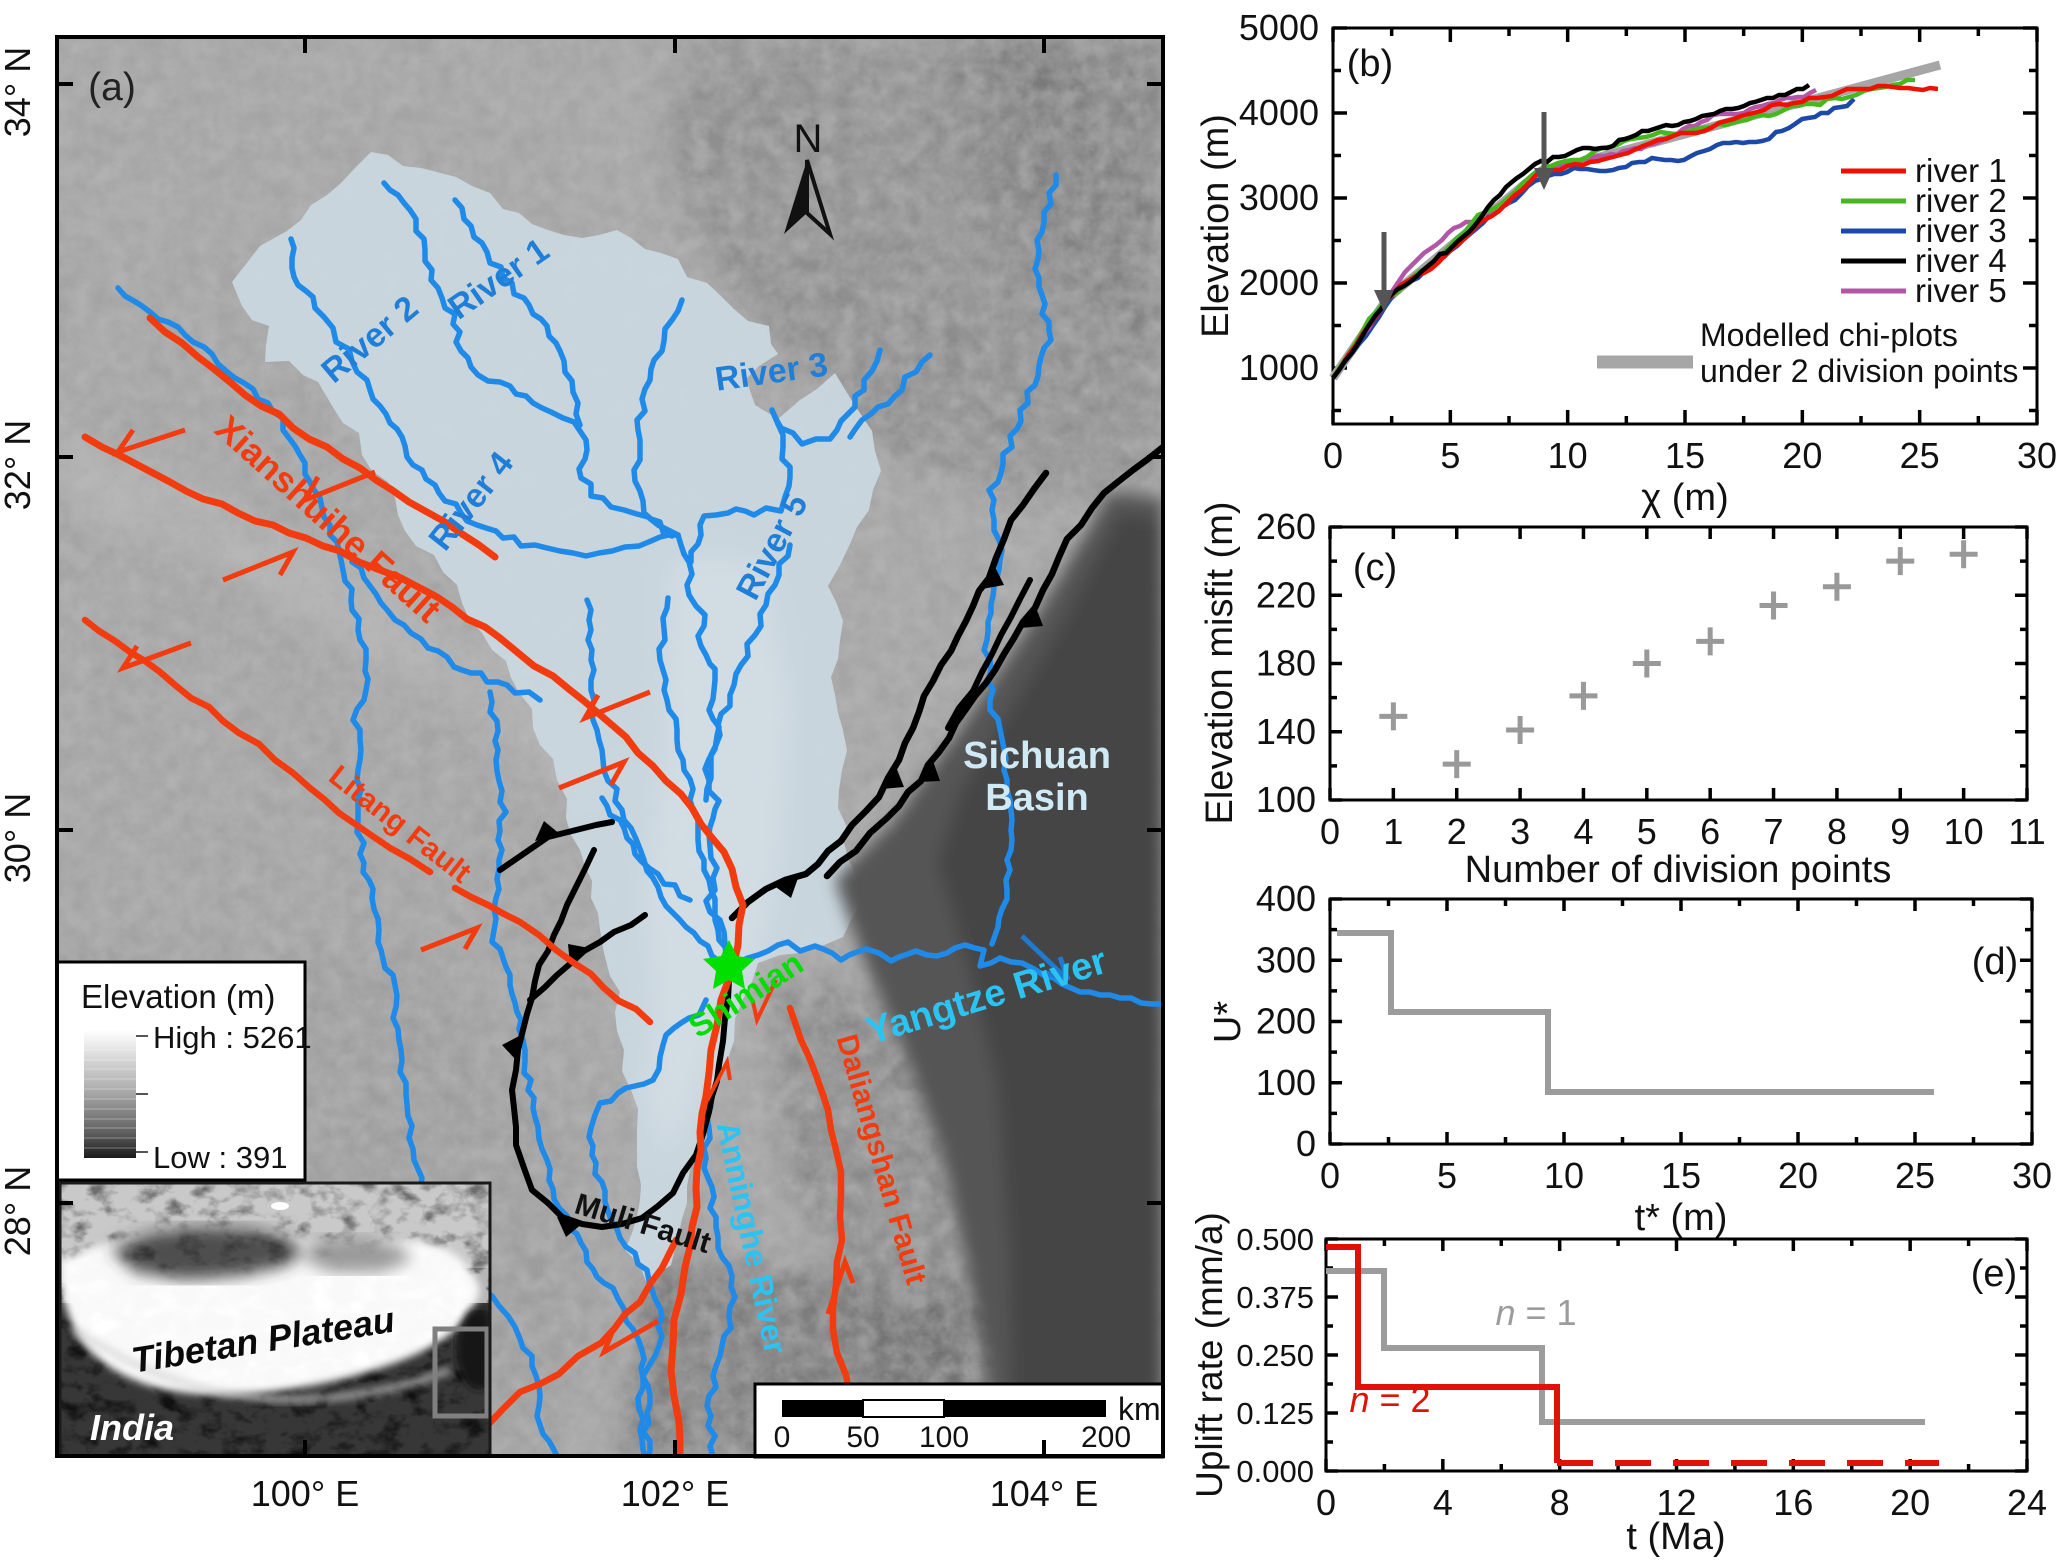  Describe the element at coordinates (19, 1211) in the screenshot. I see `svg-text: 28° N` at that location.